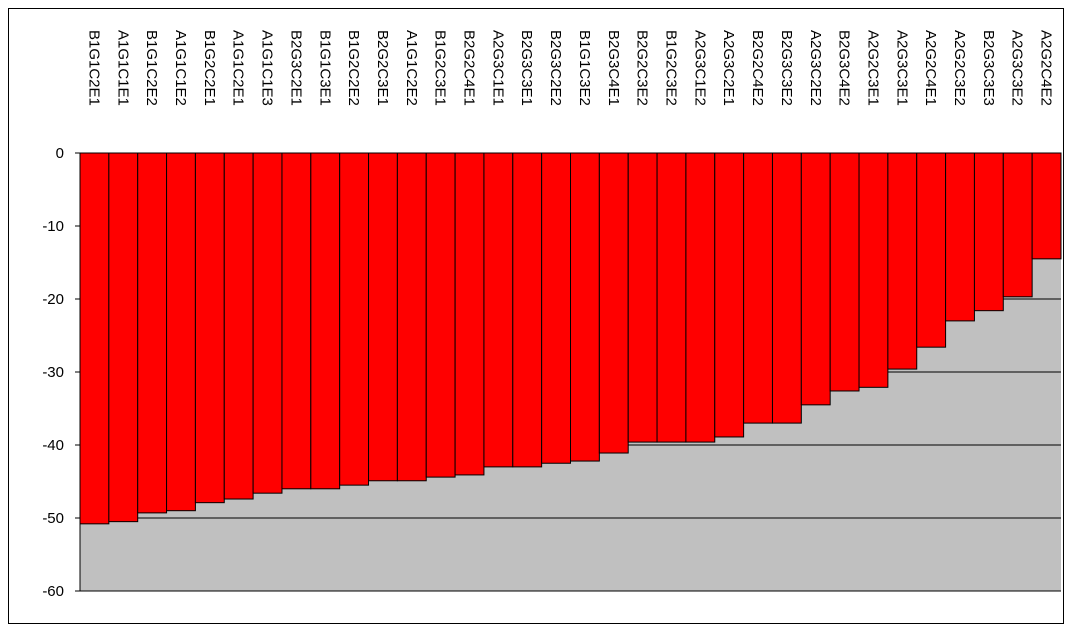 The image size is (1069, 628). I want to click on x-tick-label: B2G2C4E2, so click(757, 68).